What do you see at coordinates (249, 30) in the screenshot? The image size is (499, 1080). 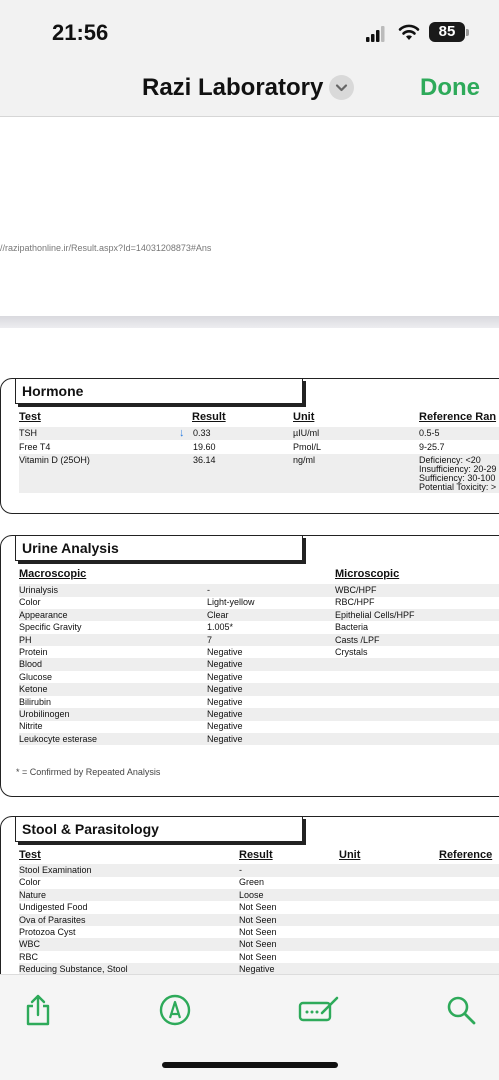 I see `status-bar: 21:56 85` at bounding box center [249, 30].